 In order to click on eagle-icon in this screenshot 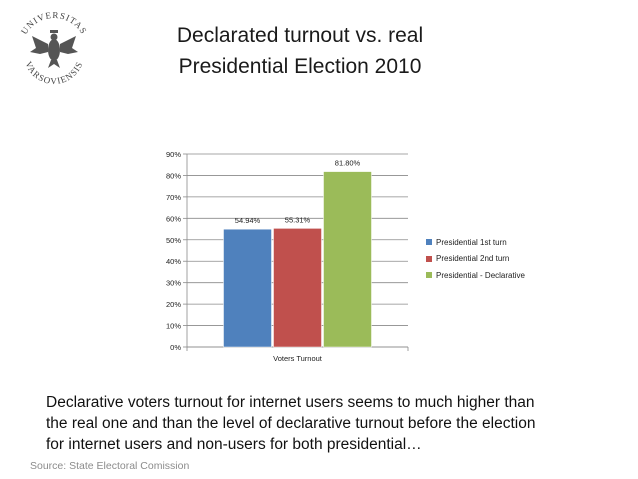, I will do `click(54, 49)`.